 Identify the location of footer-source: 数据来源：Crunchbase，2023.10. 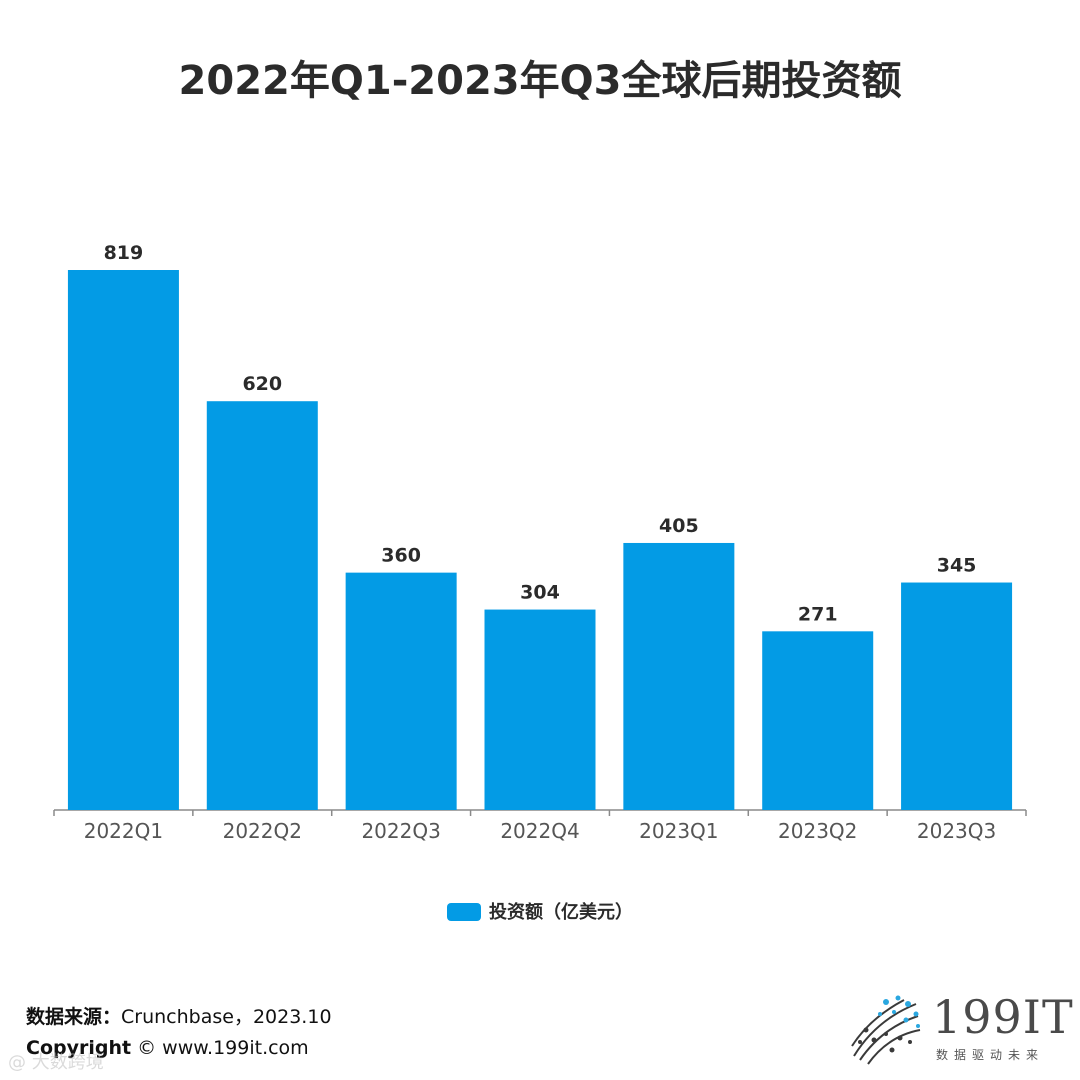
(179, 1015).